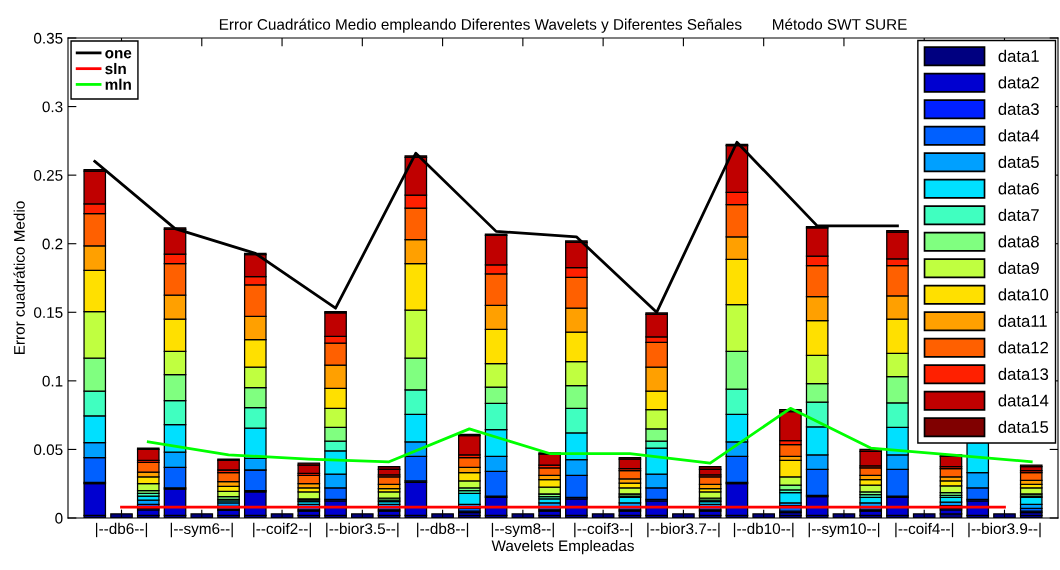  I want to click on x-tick-label: |--bior3.5--|, so click(362, 530).